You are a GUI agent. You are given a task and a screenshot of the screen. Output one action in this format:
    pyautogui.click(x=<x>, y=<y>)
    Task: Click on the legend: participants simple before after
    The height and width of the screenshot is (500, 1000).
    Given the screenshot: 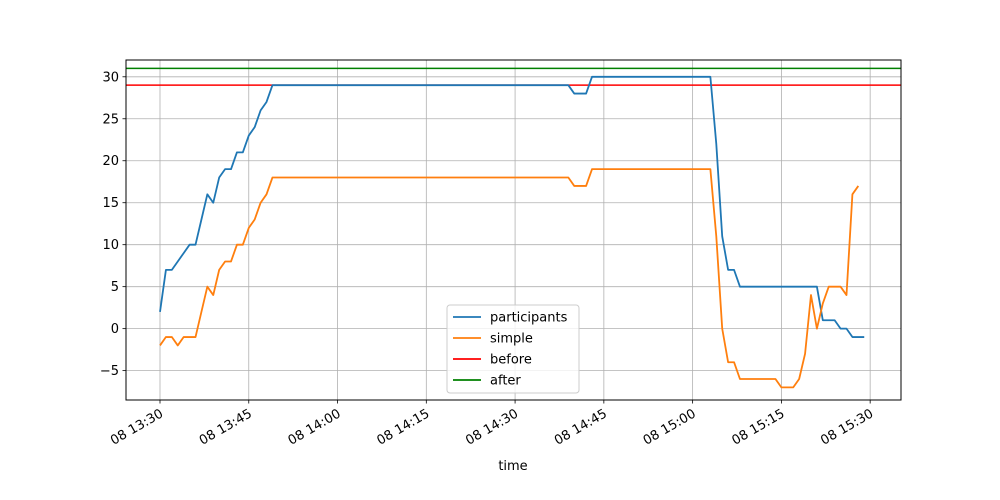 What is the action you would take?
    pyautogui.click(x=513, y=349)
    